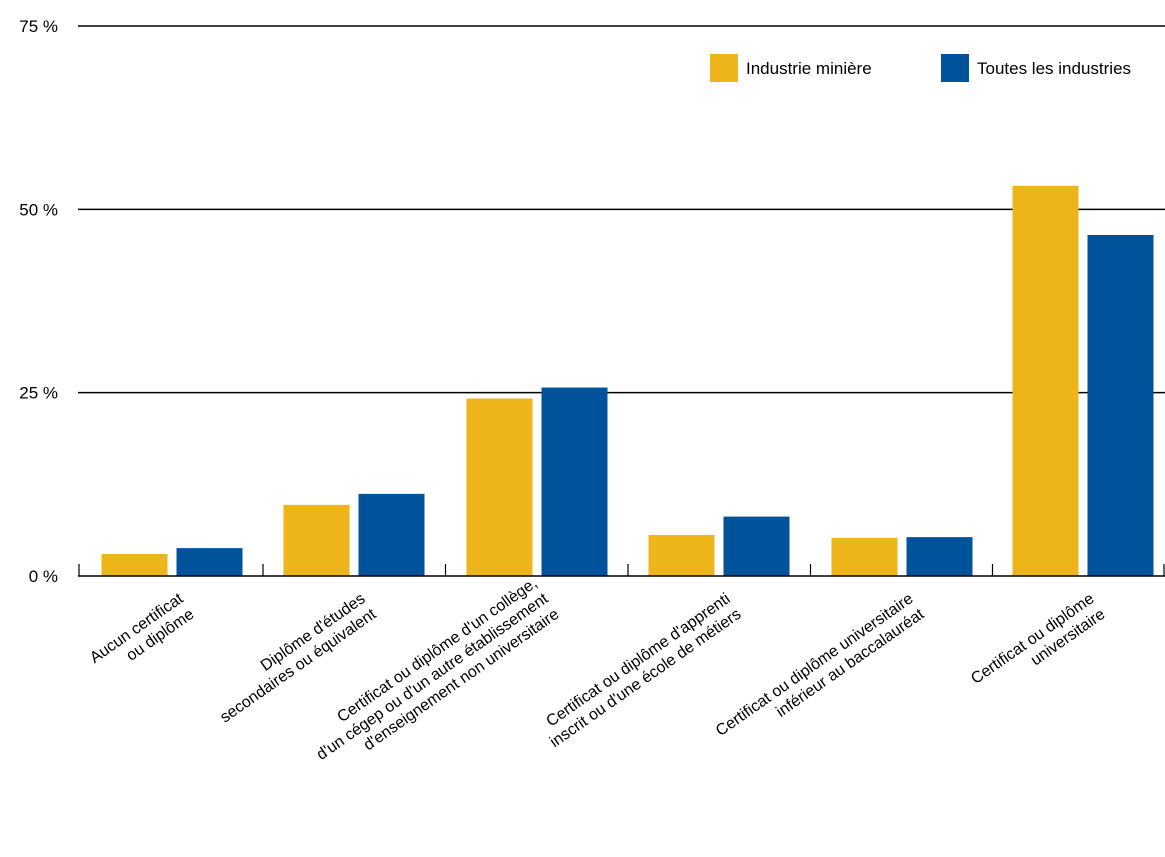  What do you see at coordinates (38, 393) in the screenshot?
I see `y-tick-label: 25 %` at bounding box center [38, 393].